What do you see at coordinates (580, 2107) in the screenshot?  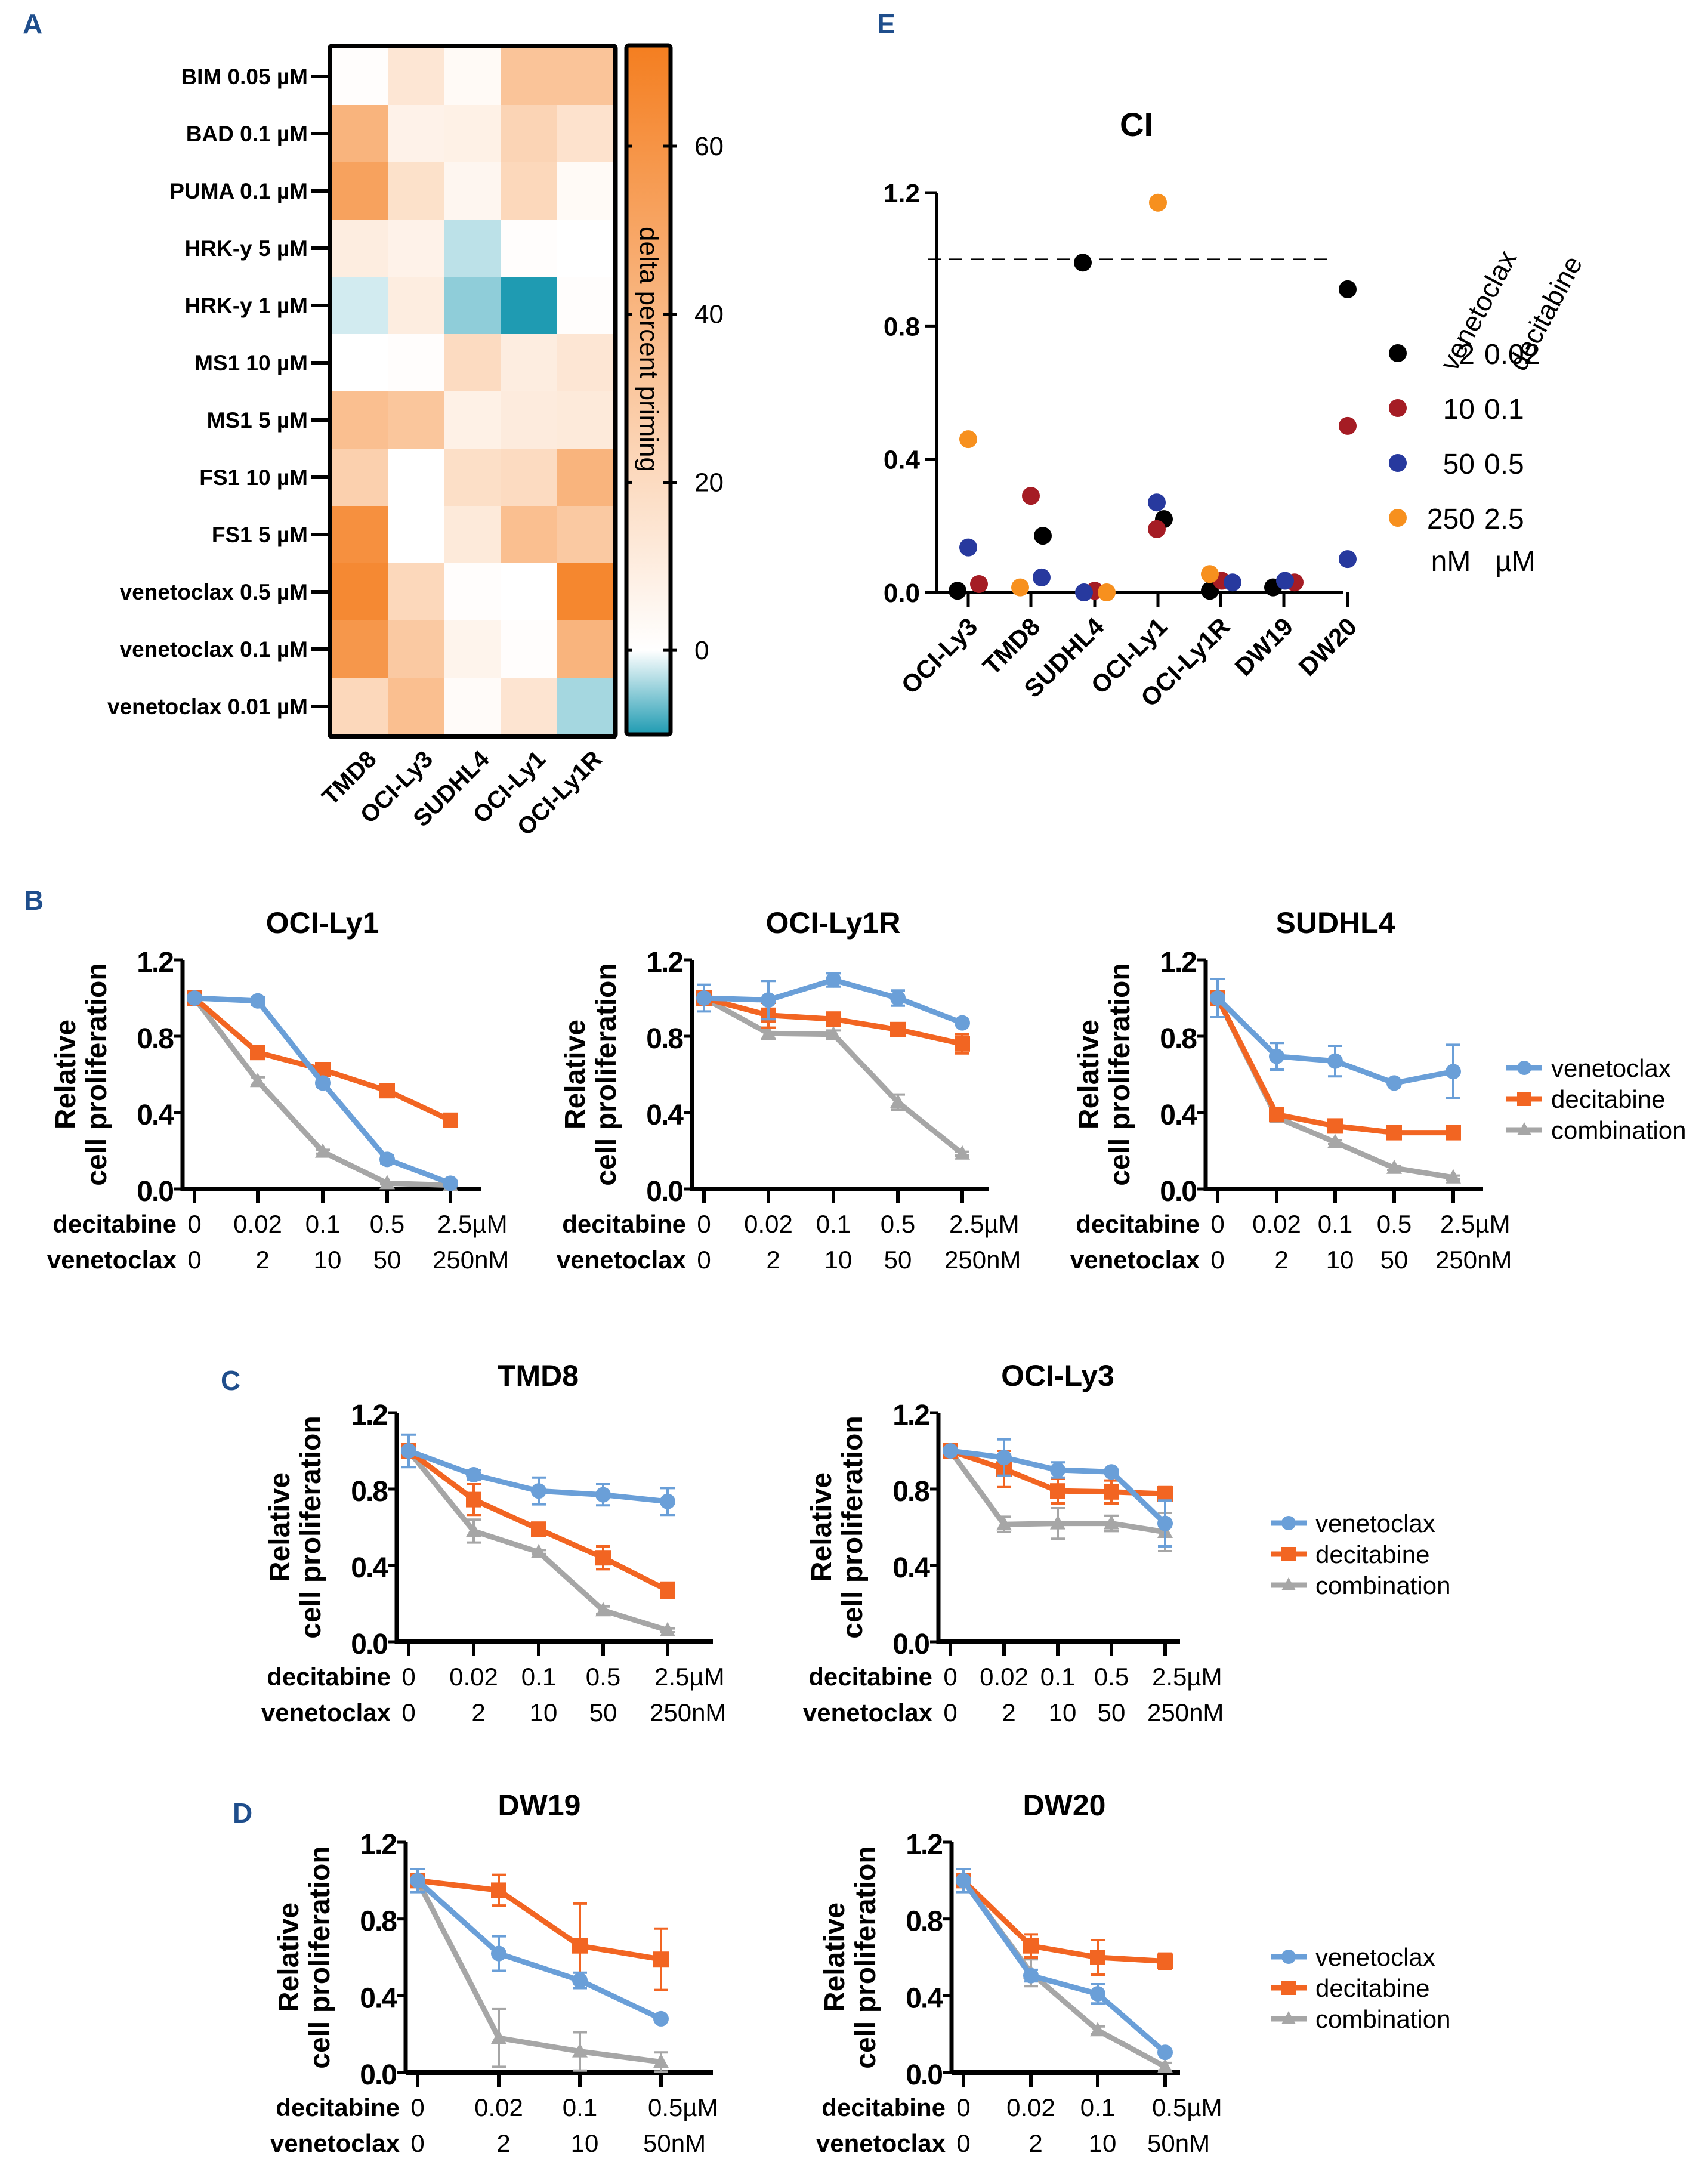 I see `x-tick-label-decitabine: 0.1` at bounding box center [580, 2107].